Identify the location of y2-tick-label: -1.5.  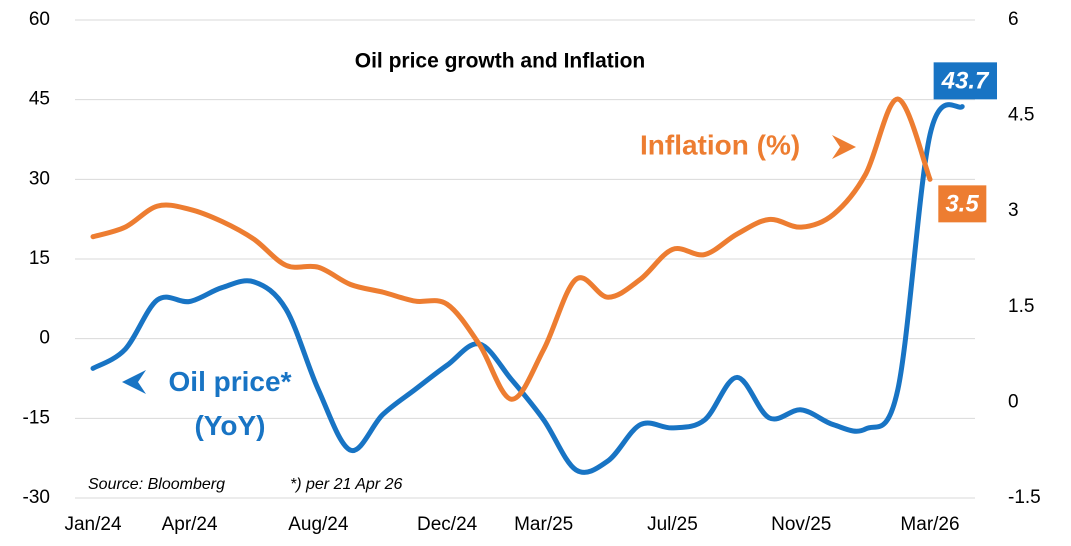
(1024, 497).